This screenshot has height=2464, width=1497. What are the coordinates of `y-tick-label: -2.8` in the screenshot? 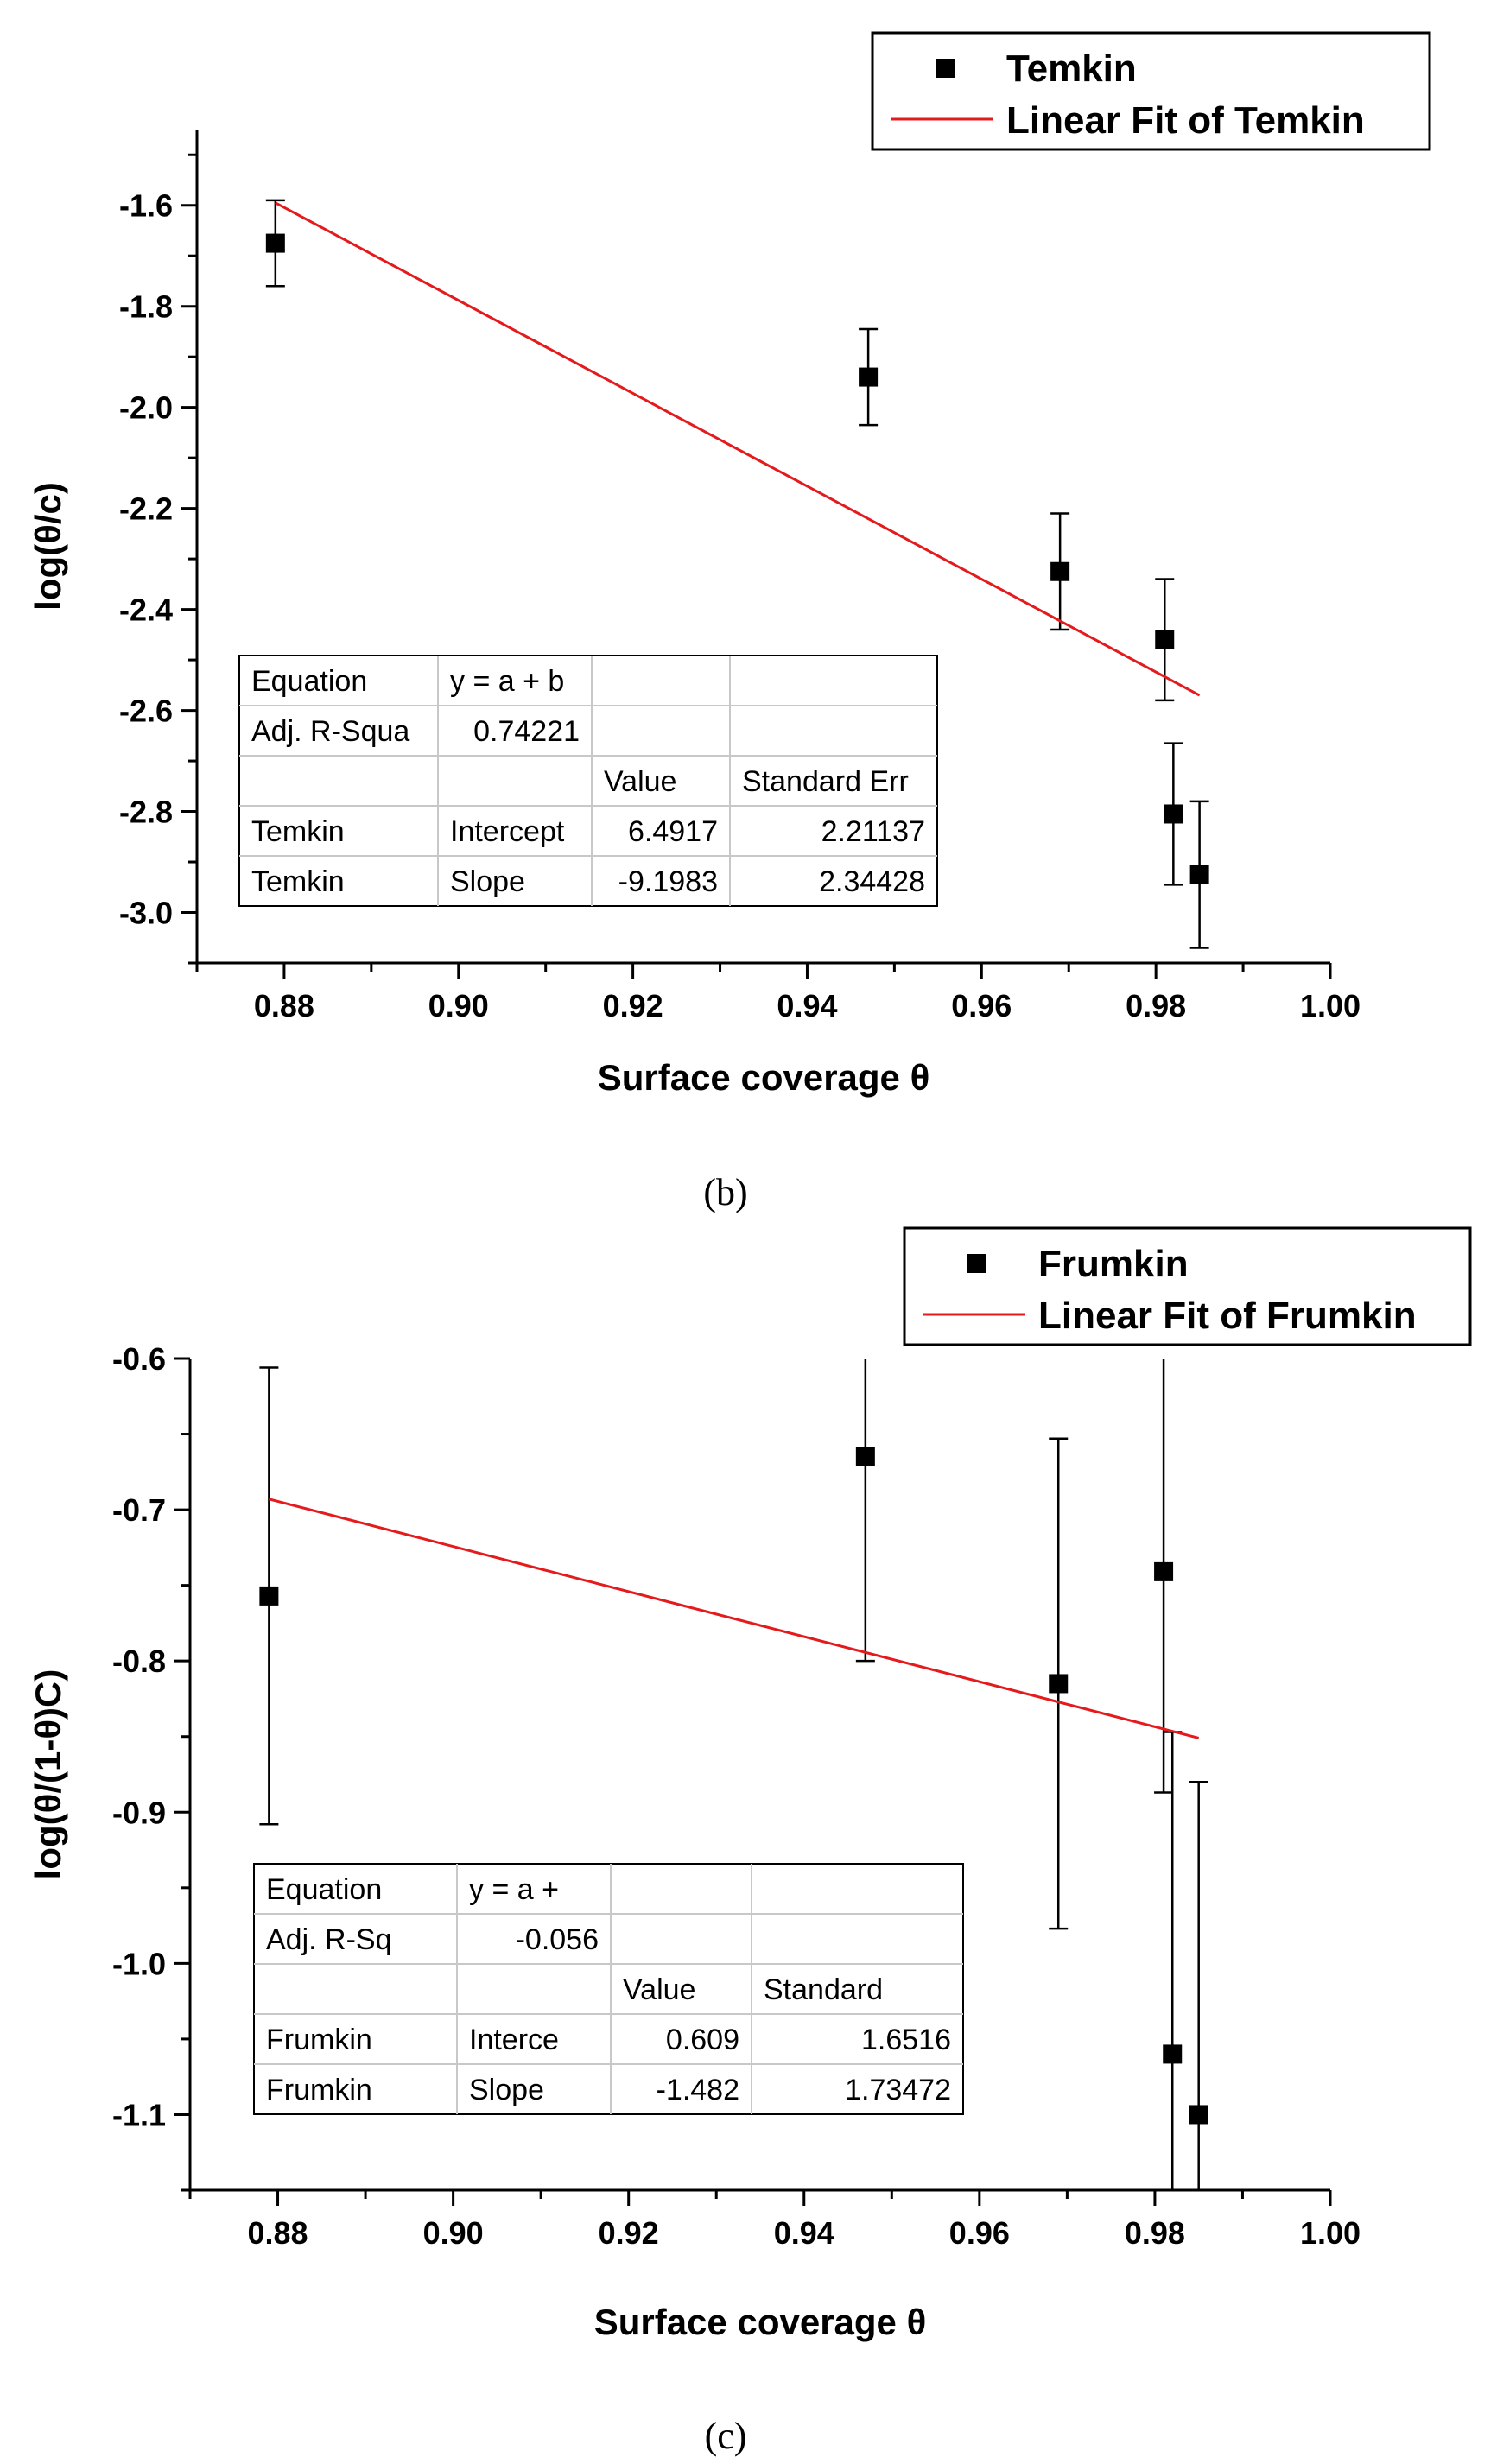 It's located at (146, 812).